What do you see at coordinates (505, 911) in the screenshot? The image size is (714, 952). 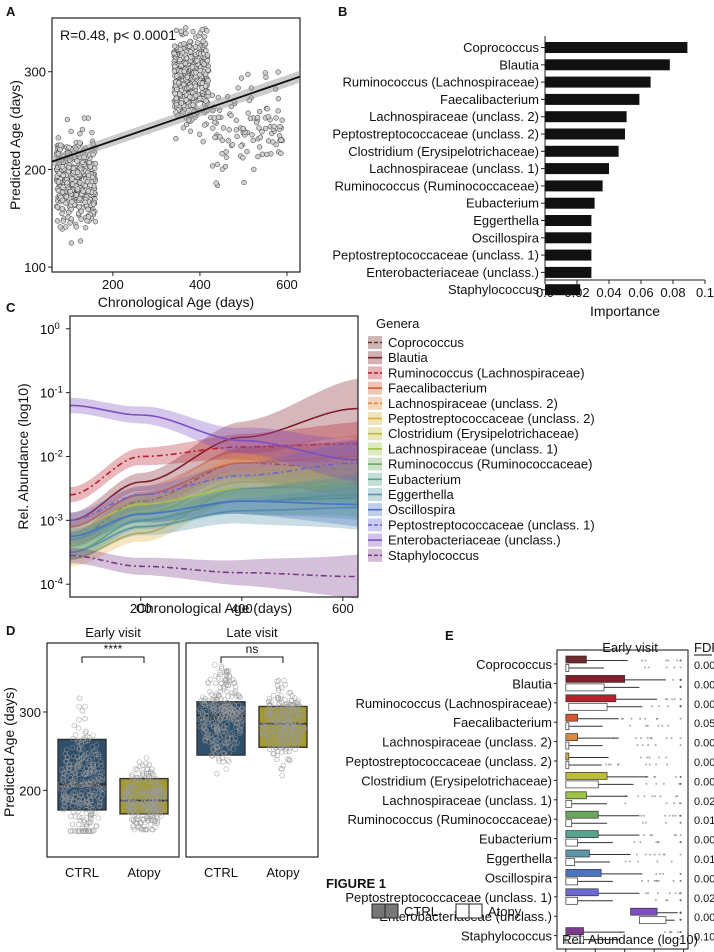 I see `legend-atopy-label: Atopy` at bounding box center [505, 911].